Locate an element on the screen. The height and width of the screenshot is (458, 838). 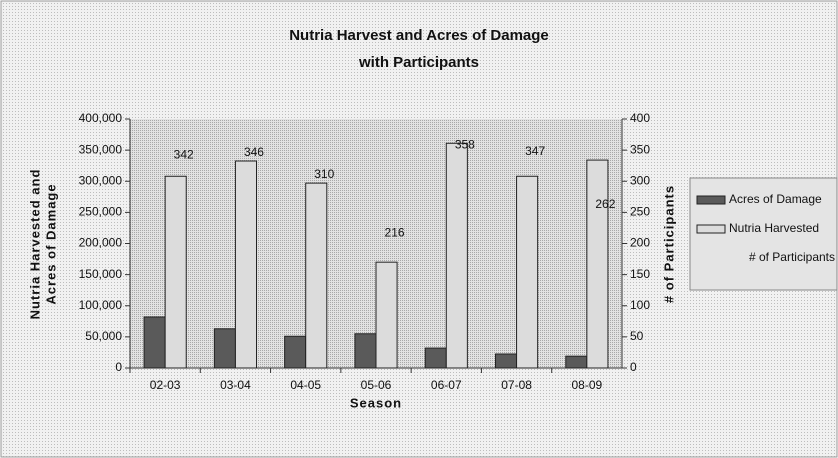
y-tick-label: 50,000 is located at coordinates (103, 336).